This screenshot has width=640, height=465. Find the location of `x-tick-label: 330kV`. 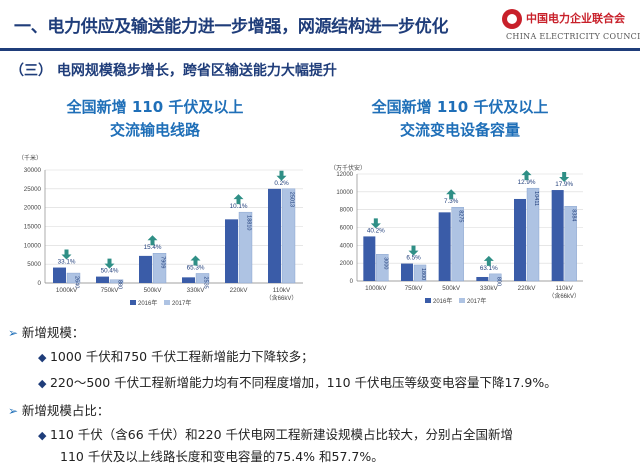

x-tick-label: 330kV is located at coordinates (196, 290).